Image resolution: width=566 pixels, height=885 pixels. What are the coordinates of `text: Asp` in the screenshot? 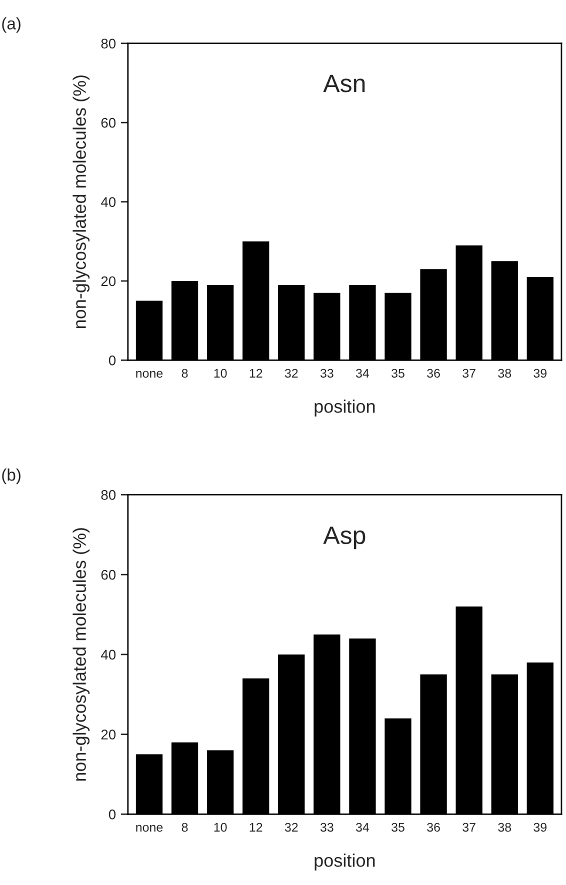 It's located at (344, 538).